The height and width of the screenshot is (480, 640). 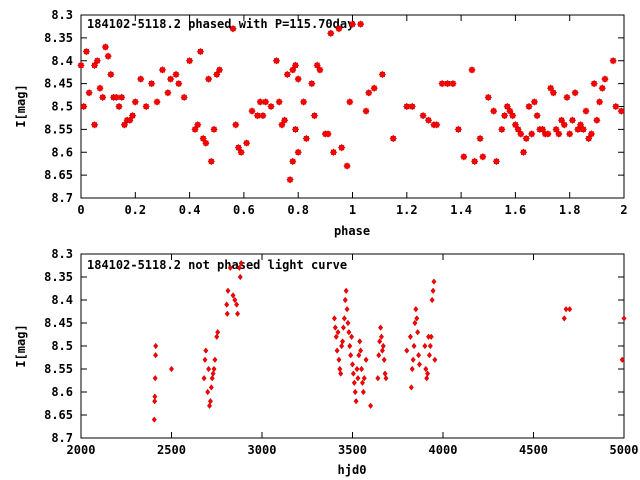 What do you see at coordinates (516, 210) in the screenshot?
I see `phased-x-tick-label: 1.6` at bounding box center [516, 210].